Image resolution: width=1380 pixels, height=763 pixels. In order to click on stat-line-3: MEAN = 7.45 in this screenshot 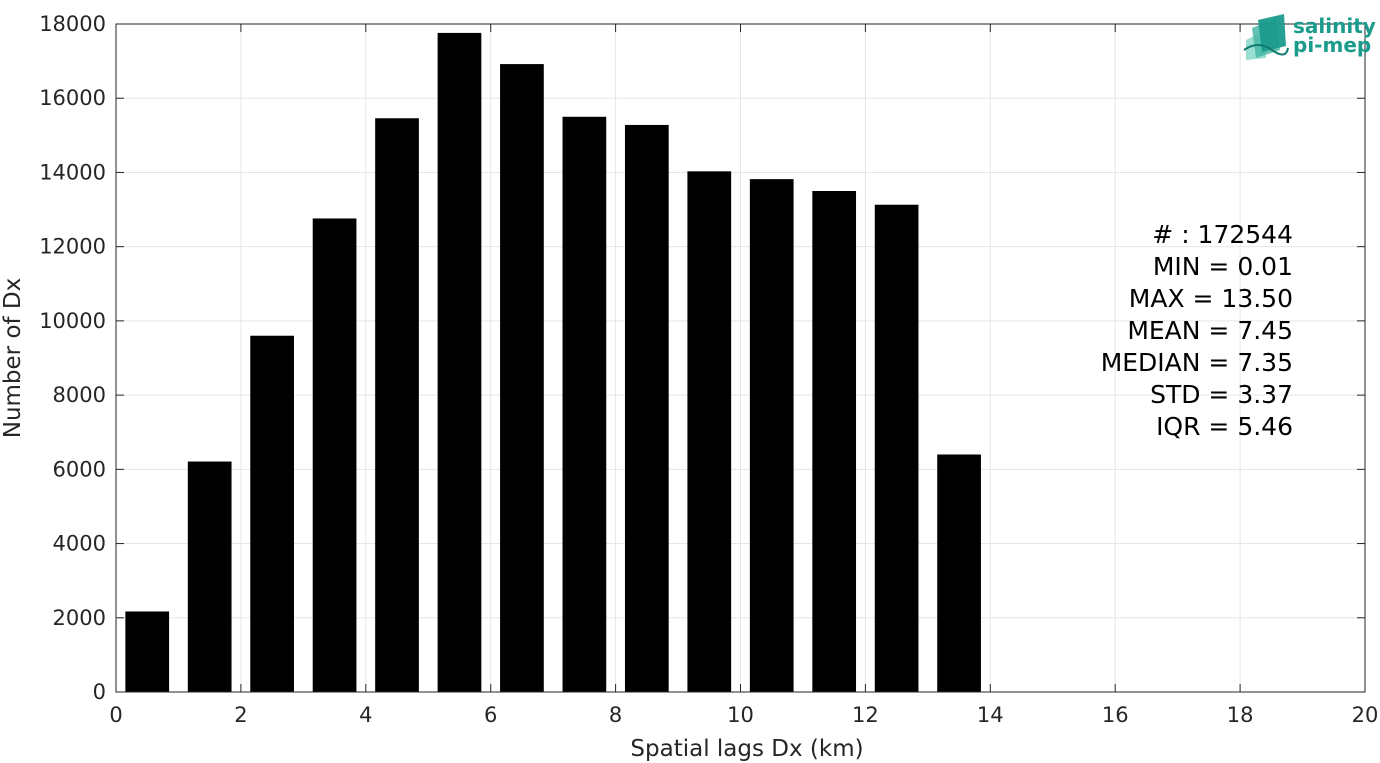, I will do `click(1210, 330)`.